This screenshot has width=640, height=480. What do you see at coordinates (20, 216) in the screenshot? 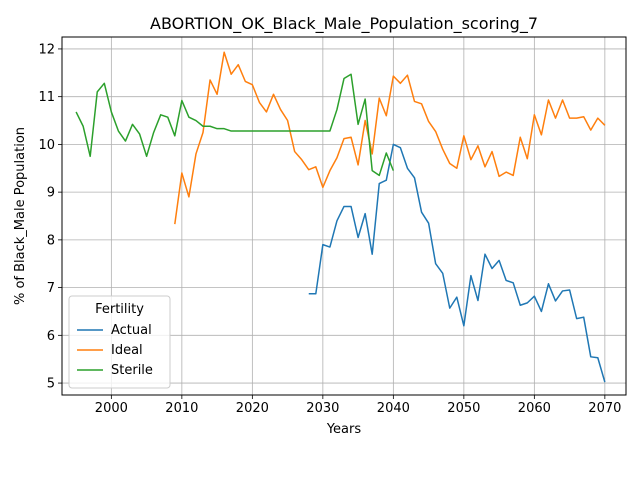
I see `y-axis-label: % of Black_Male Population` at bounding box center [20, 216].